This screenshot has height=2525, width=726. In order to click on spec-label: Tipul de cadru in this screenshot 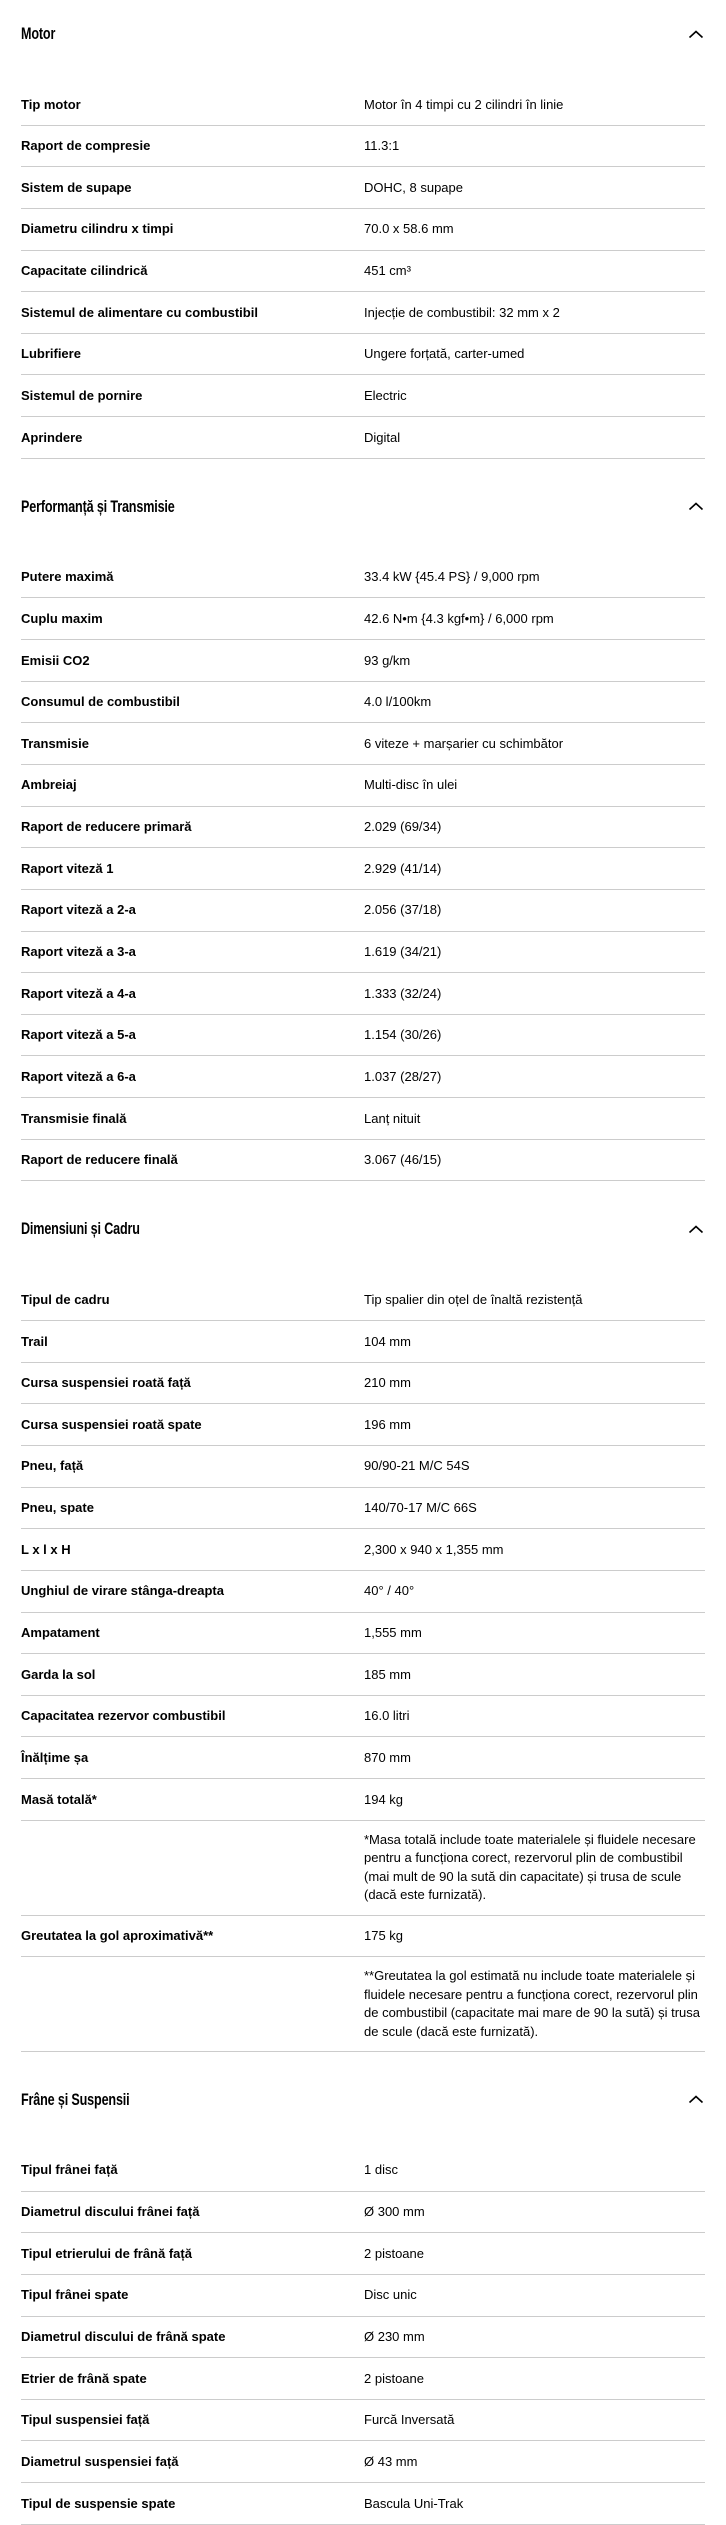, I will do `click(65, 1299)`.